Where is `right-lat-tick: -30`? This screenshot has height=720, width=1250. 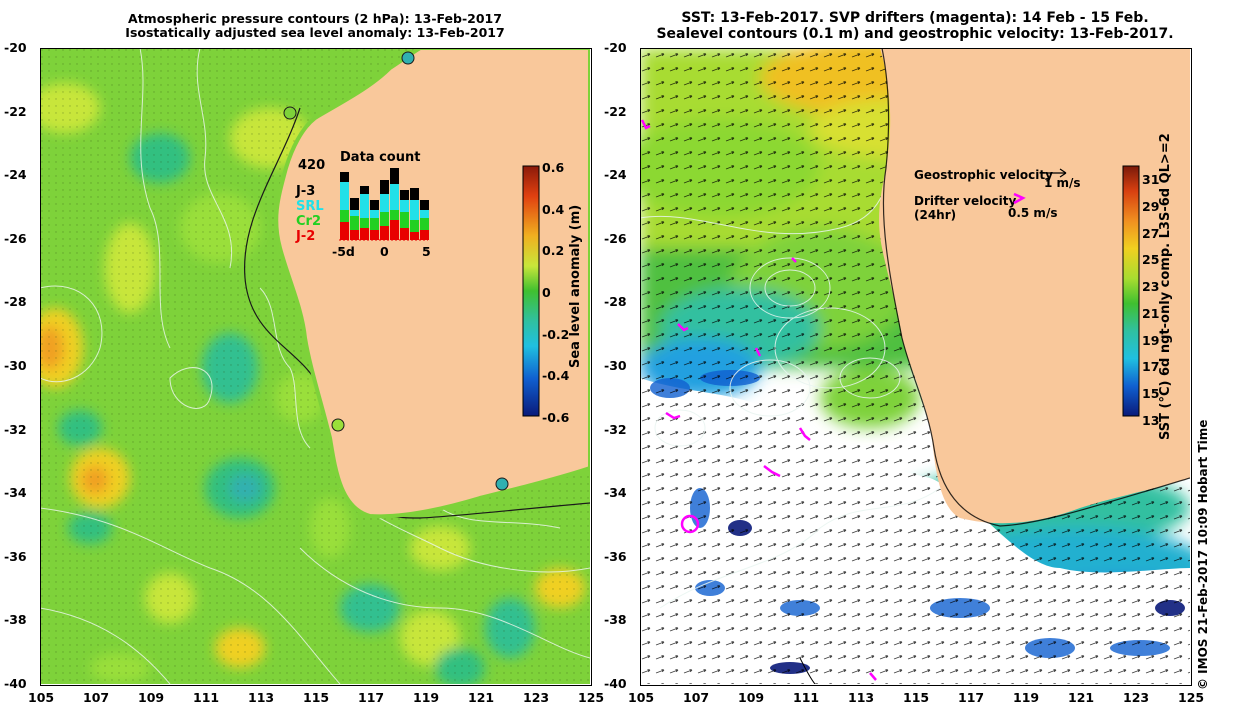 right-lat-tick: -30 is located at coordinates (615, 365).